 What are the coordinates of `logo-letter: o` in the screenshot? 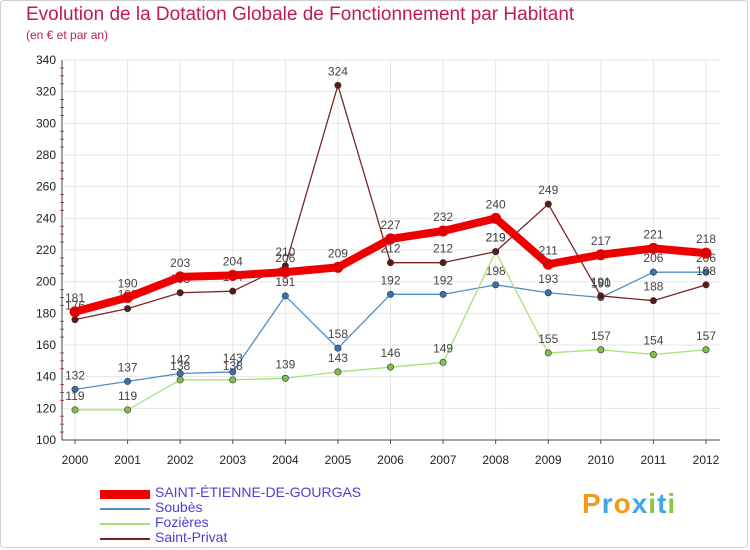 It's located at (622, 503).